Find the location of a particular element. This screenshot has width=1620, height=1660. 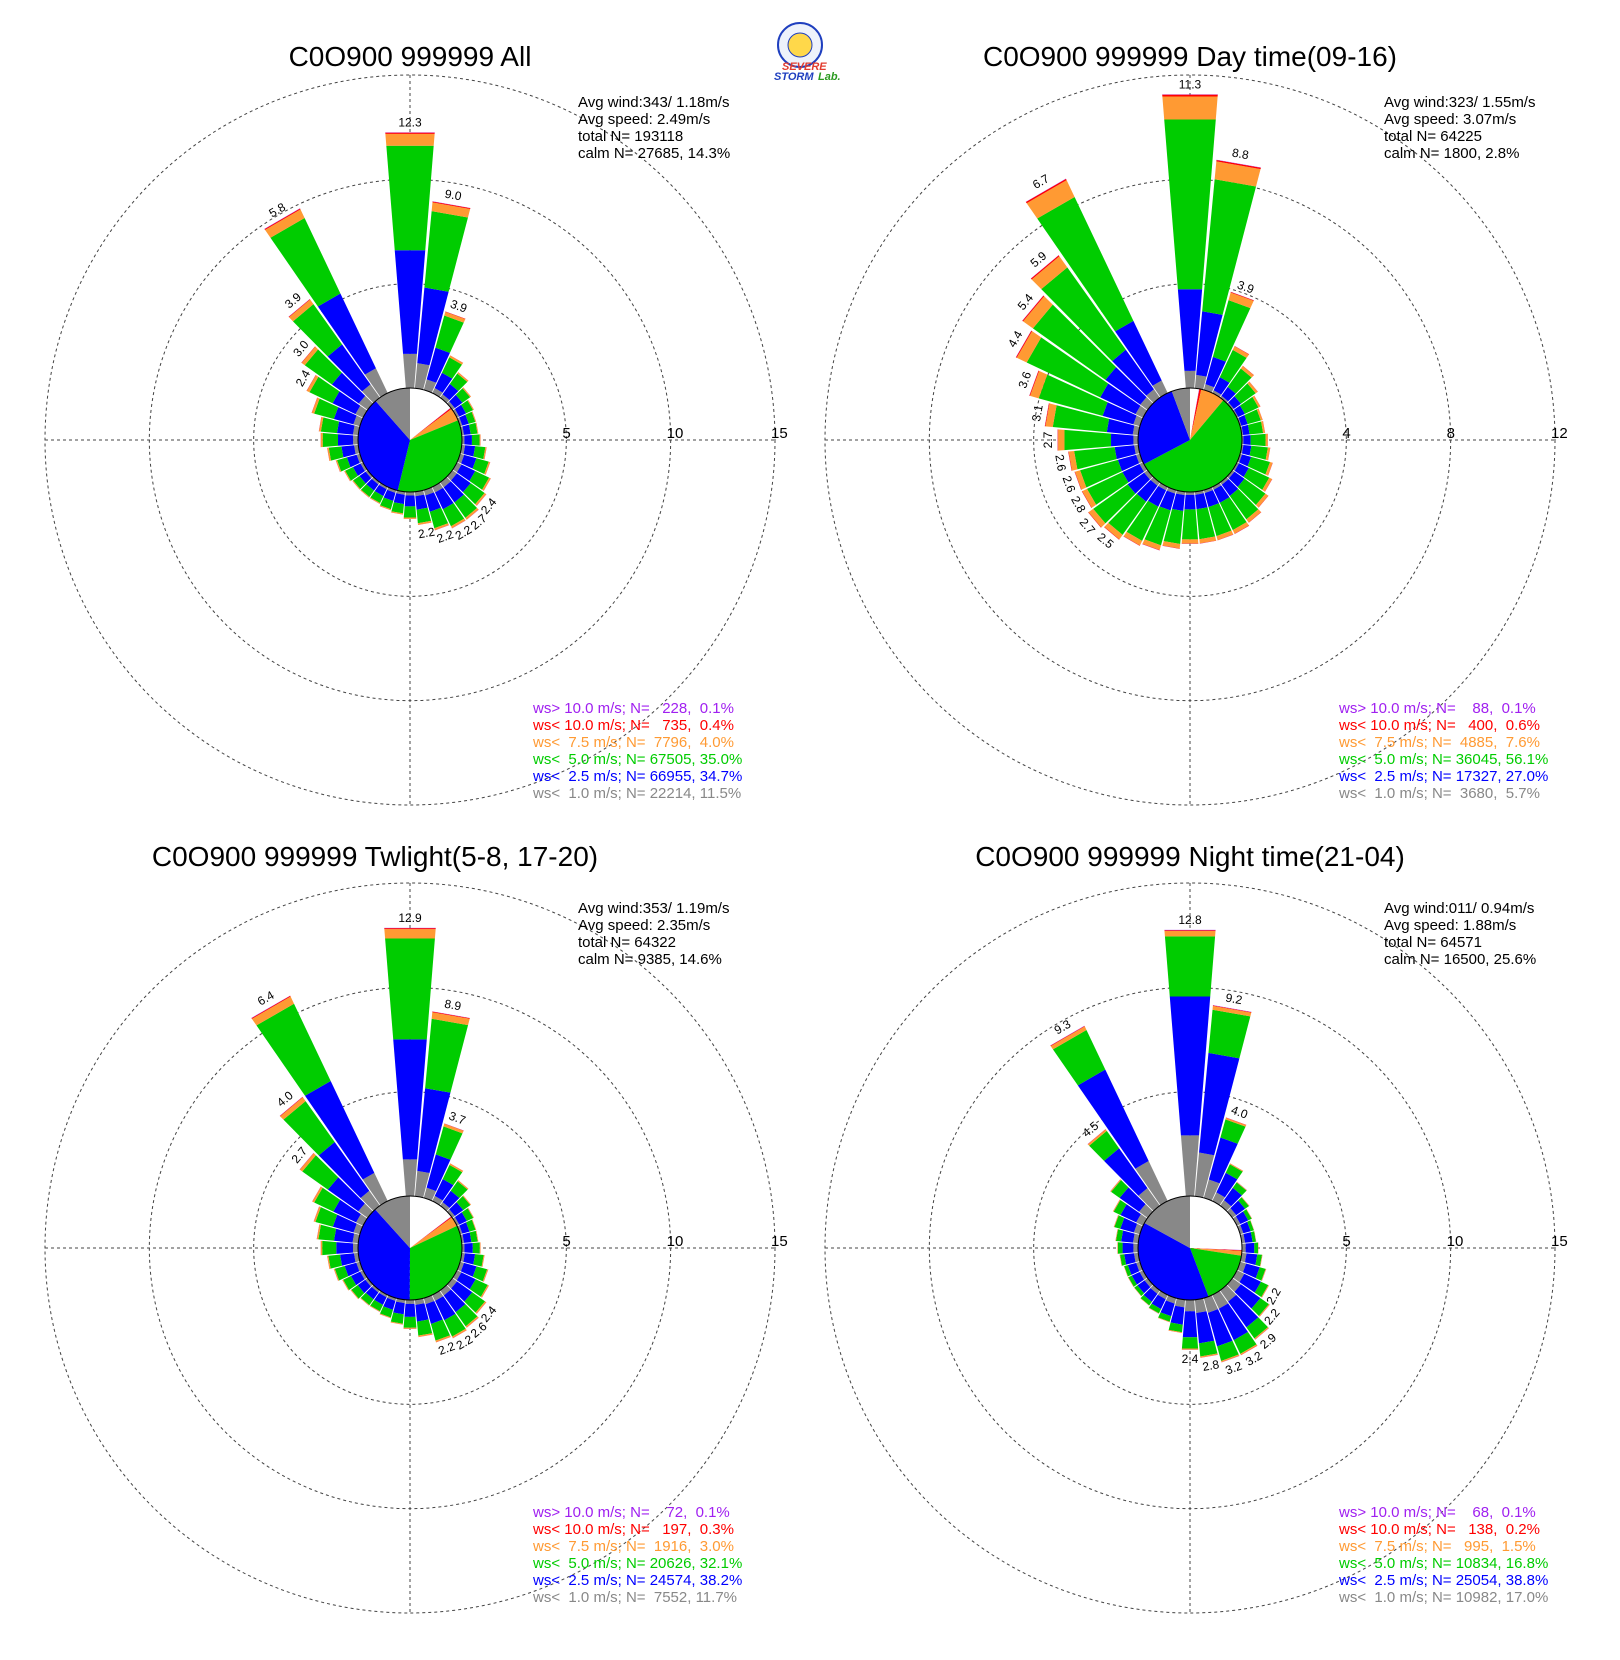

bar-value-label: 8.8 is located at coordinates (1240, 154).